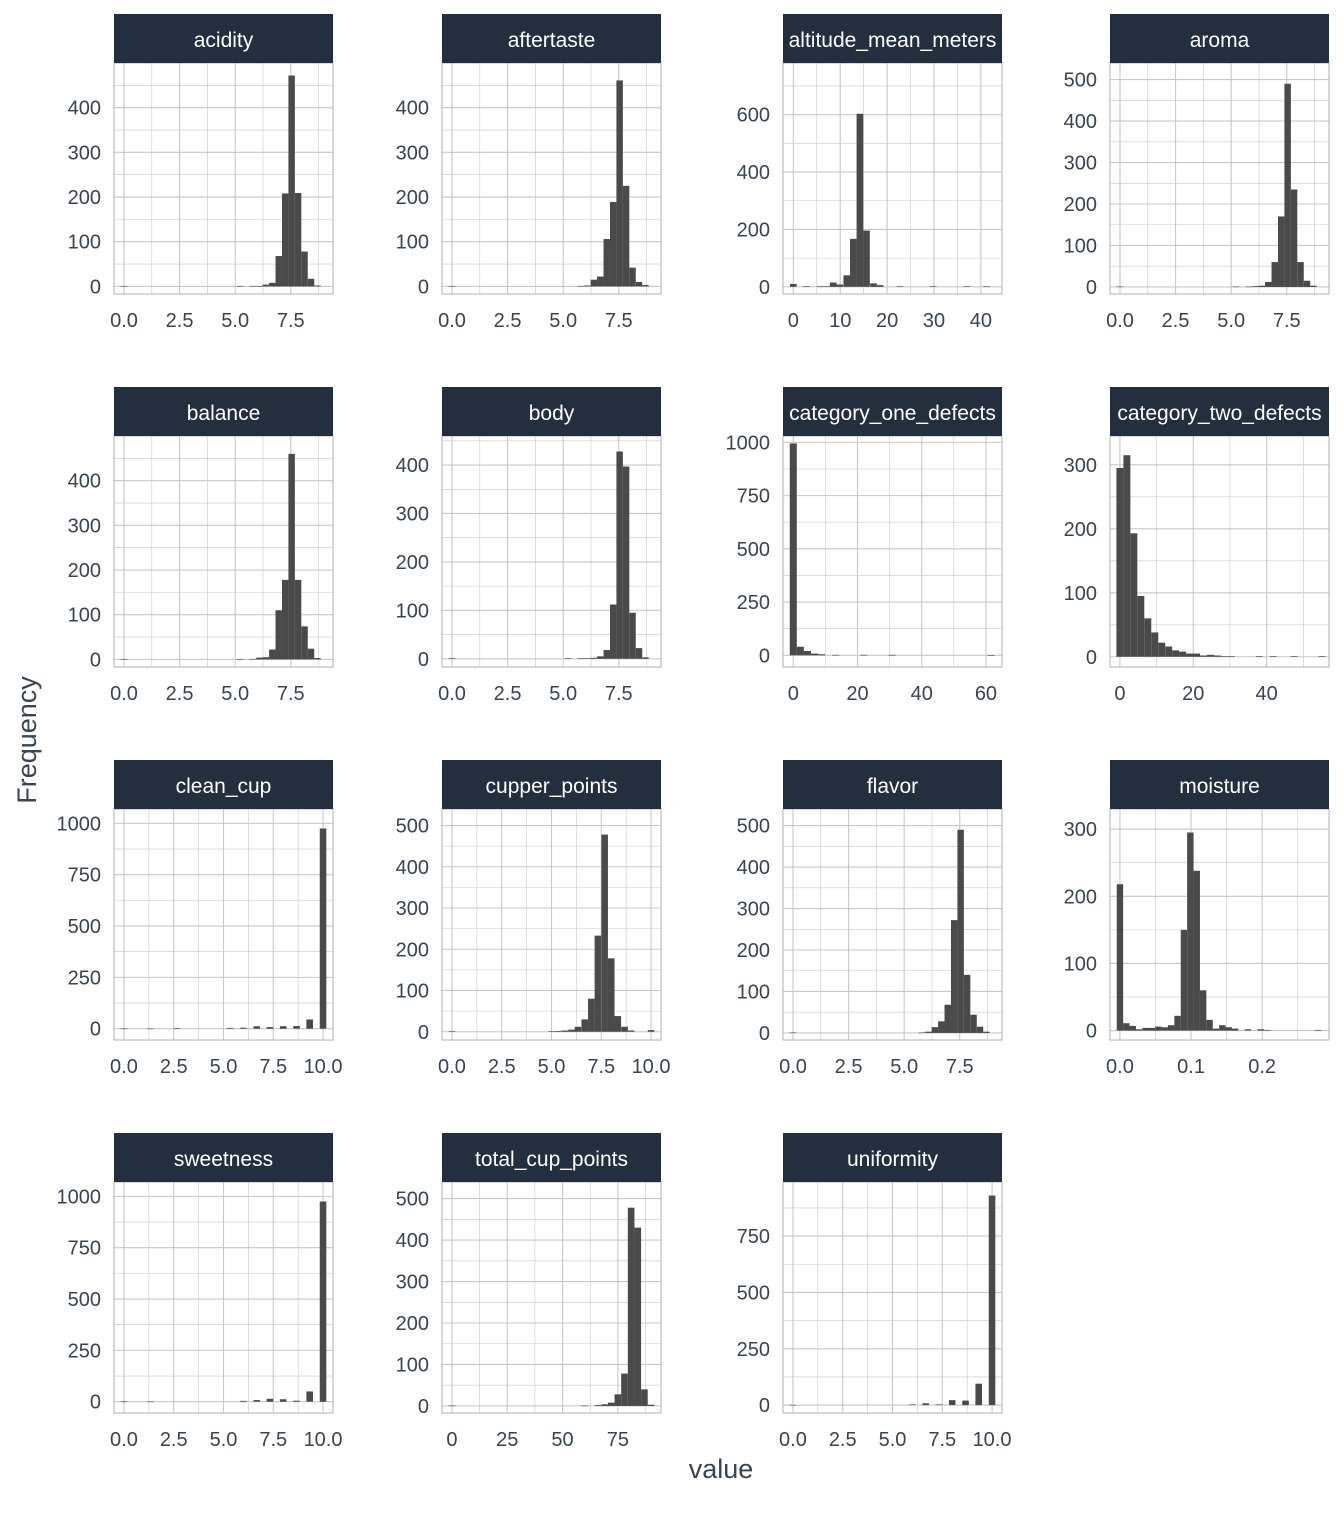 The height and width of the screenshot is (1536, 1344). Describe the element at coordinates (223, 1159) in the screenshot. I see `strip-label: sweetness` at that location.